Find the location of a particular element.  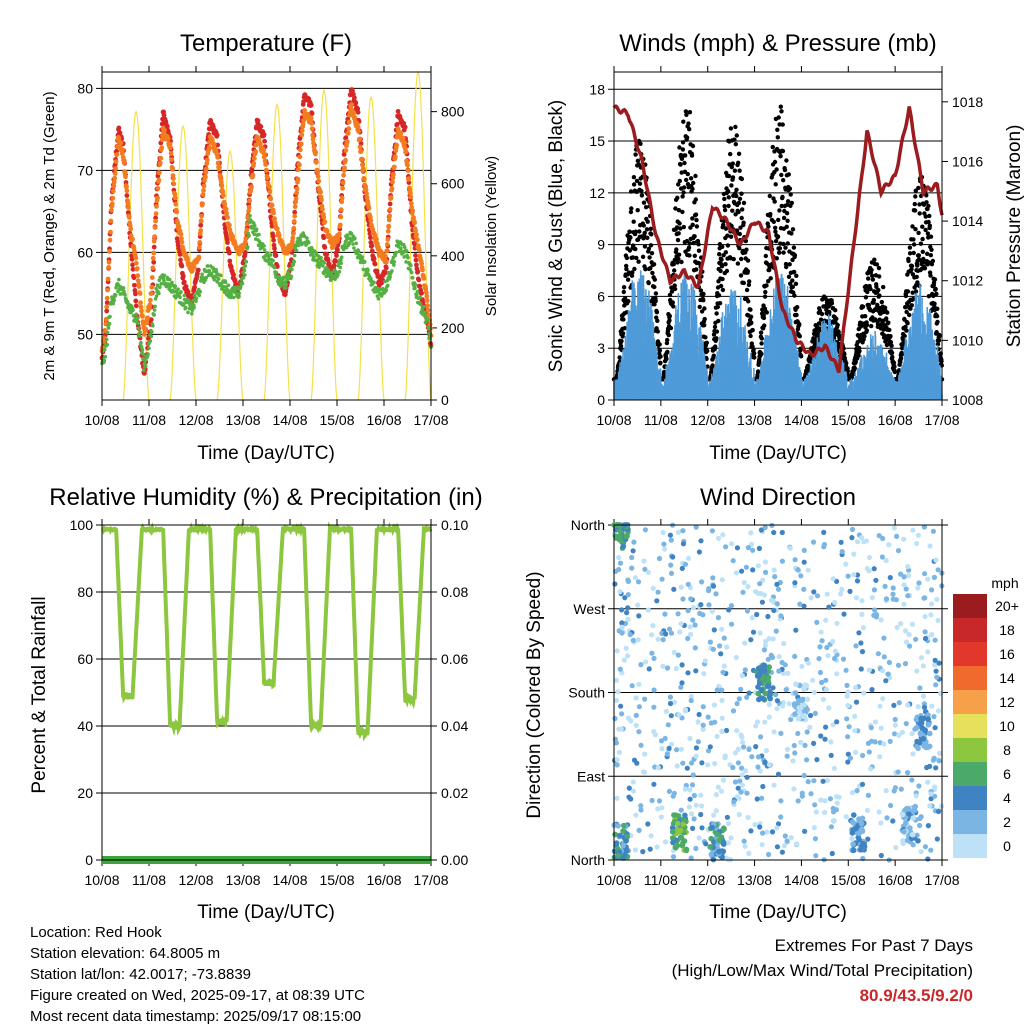

y-tick-label: 9 is located at coordinates (601, 245).